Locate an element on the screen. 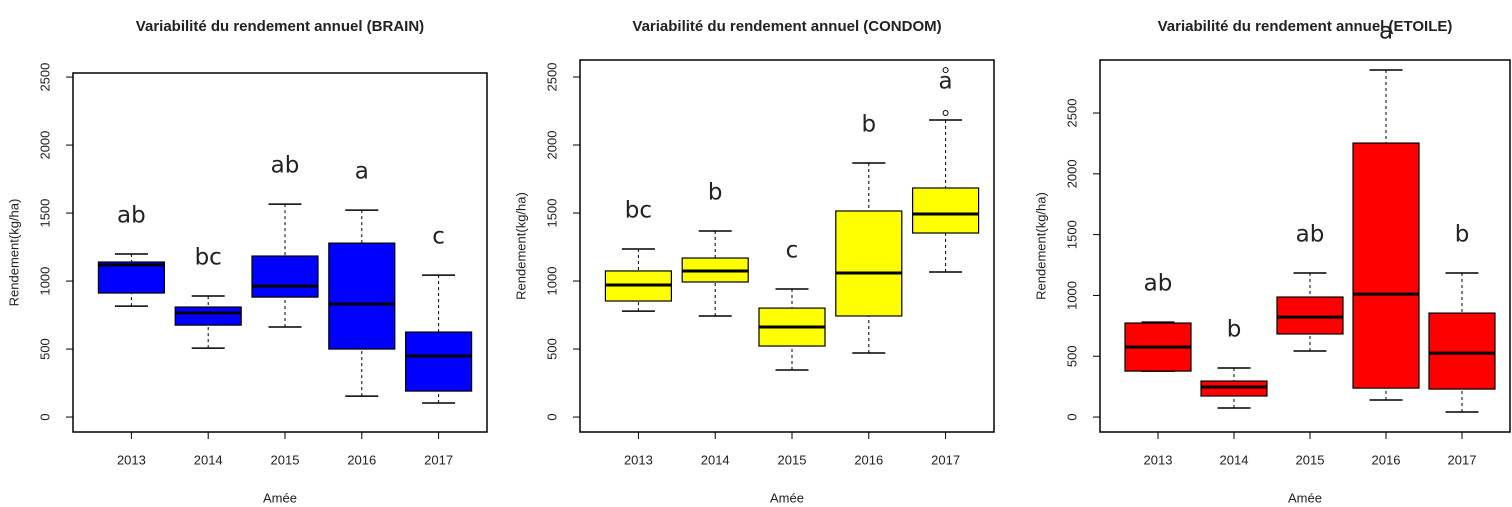  chart-title: Variabilité du rendement annuel (ETOILE) is located at coordinates (1305, 26).